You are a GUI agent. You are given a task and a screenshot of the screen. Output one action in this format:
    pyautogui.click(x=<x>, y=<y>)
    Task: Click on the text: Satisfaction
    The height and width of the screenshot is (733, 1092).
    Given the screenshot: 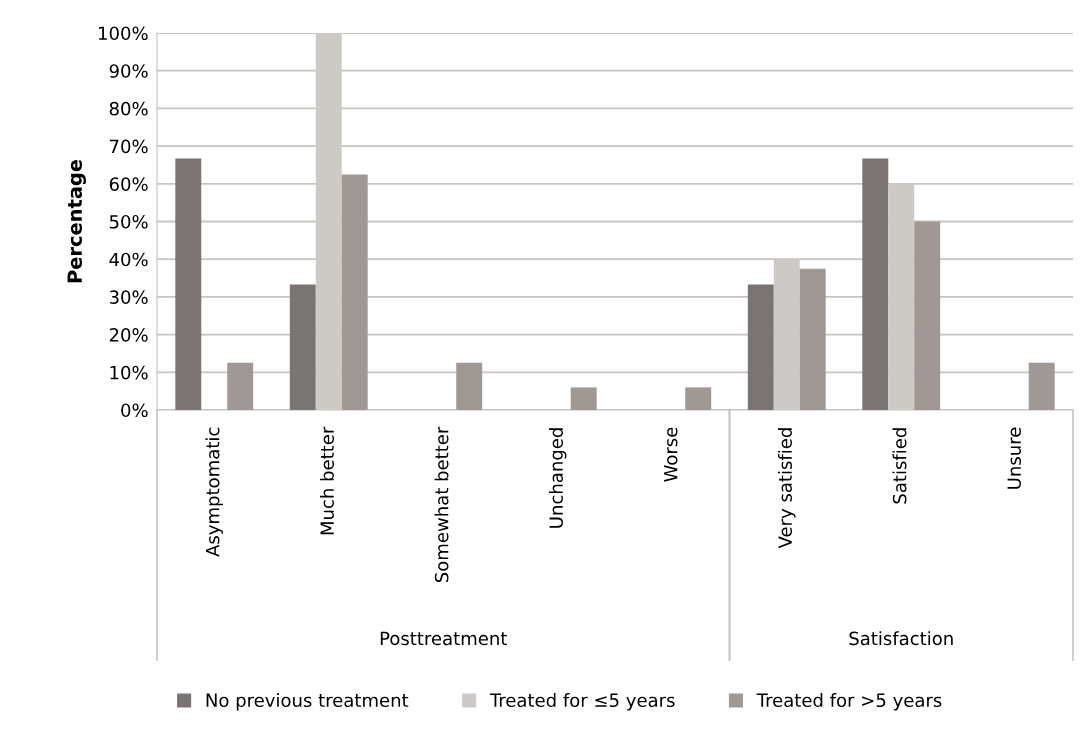 What is the action you would take?
    pyautogui.click(x=901, y=638)
    